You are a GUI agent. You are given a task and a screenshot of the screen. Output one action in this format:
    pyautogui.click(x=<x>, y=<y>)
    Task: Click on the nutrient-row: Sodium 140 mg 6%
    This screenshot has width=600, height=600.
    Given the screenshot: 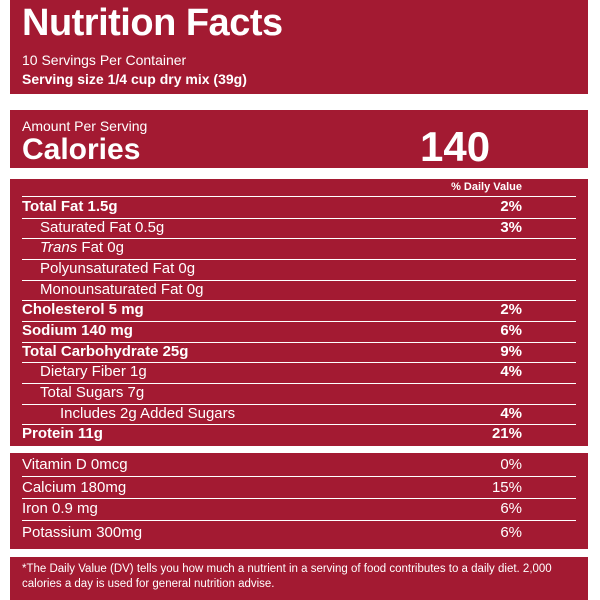 What is the action you would take?
    pyautogui.click(x=299, y=331)
    